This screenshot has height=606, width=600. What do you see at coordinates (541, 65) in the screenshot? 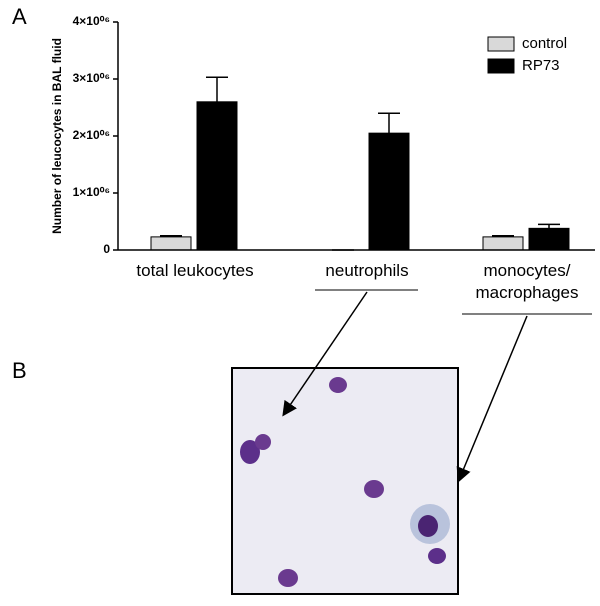
I see `legend-label: RP73` at bounding box center [541, 65].